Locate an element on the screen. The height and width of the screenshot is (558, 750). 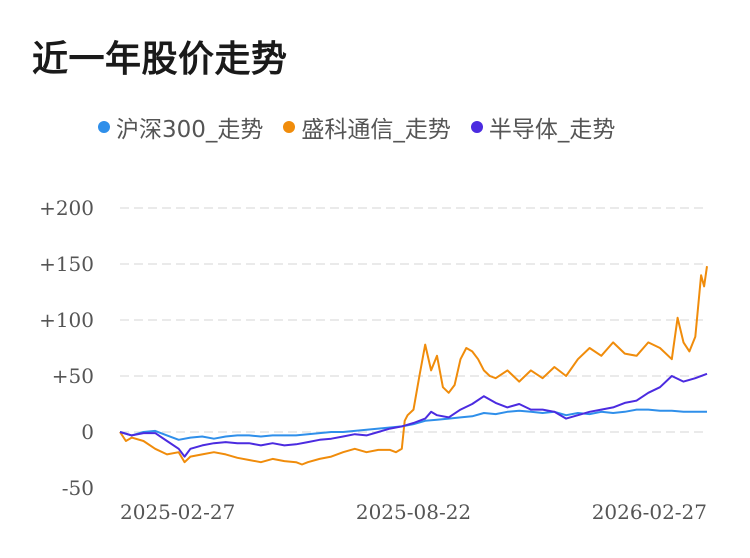
legend-item-hs300: 沪深300_走势 is located at coordinates (180, 127).